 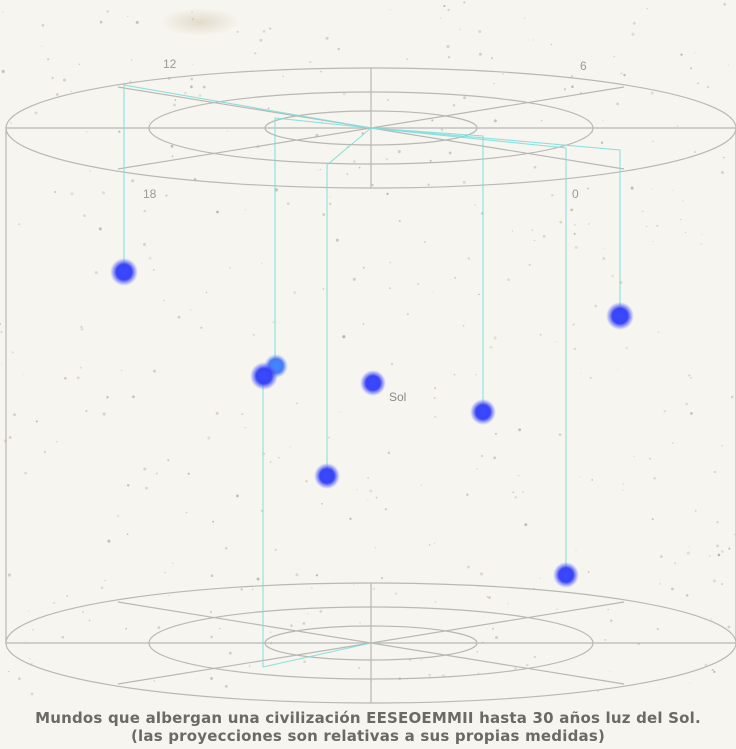 What do you see at coordinates (150, 194) in the screenshot?
I see `hour-label-18: 18` at bounding box center [150, 194].